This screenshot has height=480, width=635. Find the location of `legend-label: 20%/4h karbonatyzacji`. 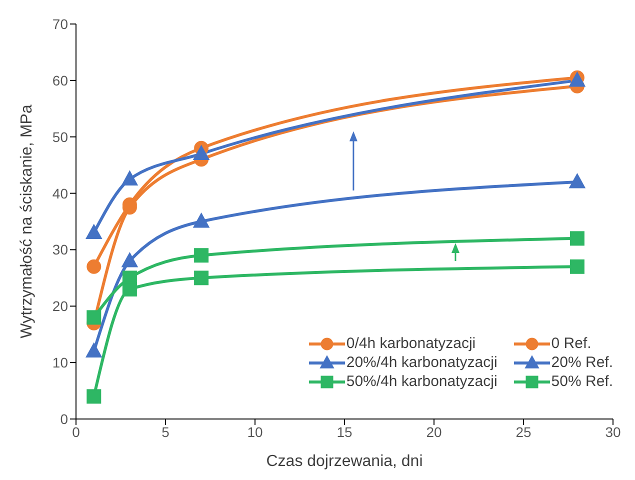

legend-label: 20%/4h karbonatyzacji is located at coordinates (422, 362).